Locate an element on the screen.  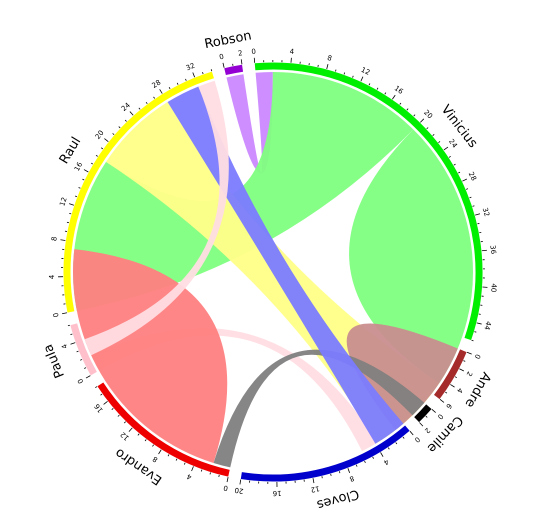
sector-arc-camile is located at coordinates (423, 413).